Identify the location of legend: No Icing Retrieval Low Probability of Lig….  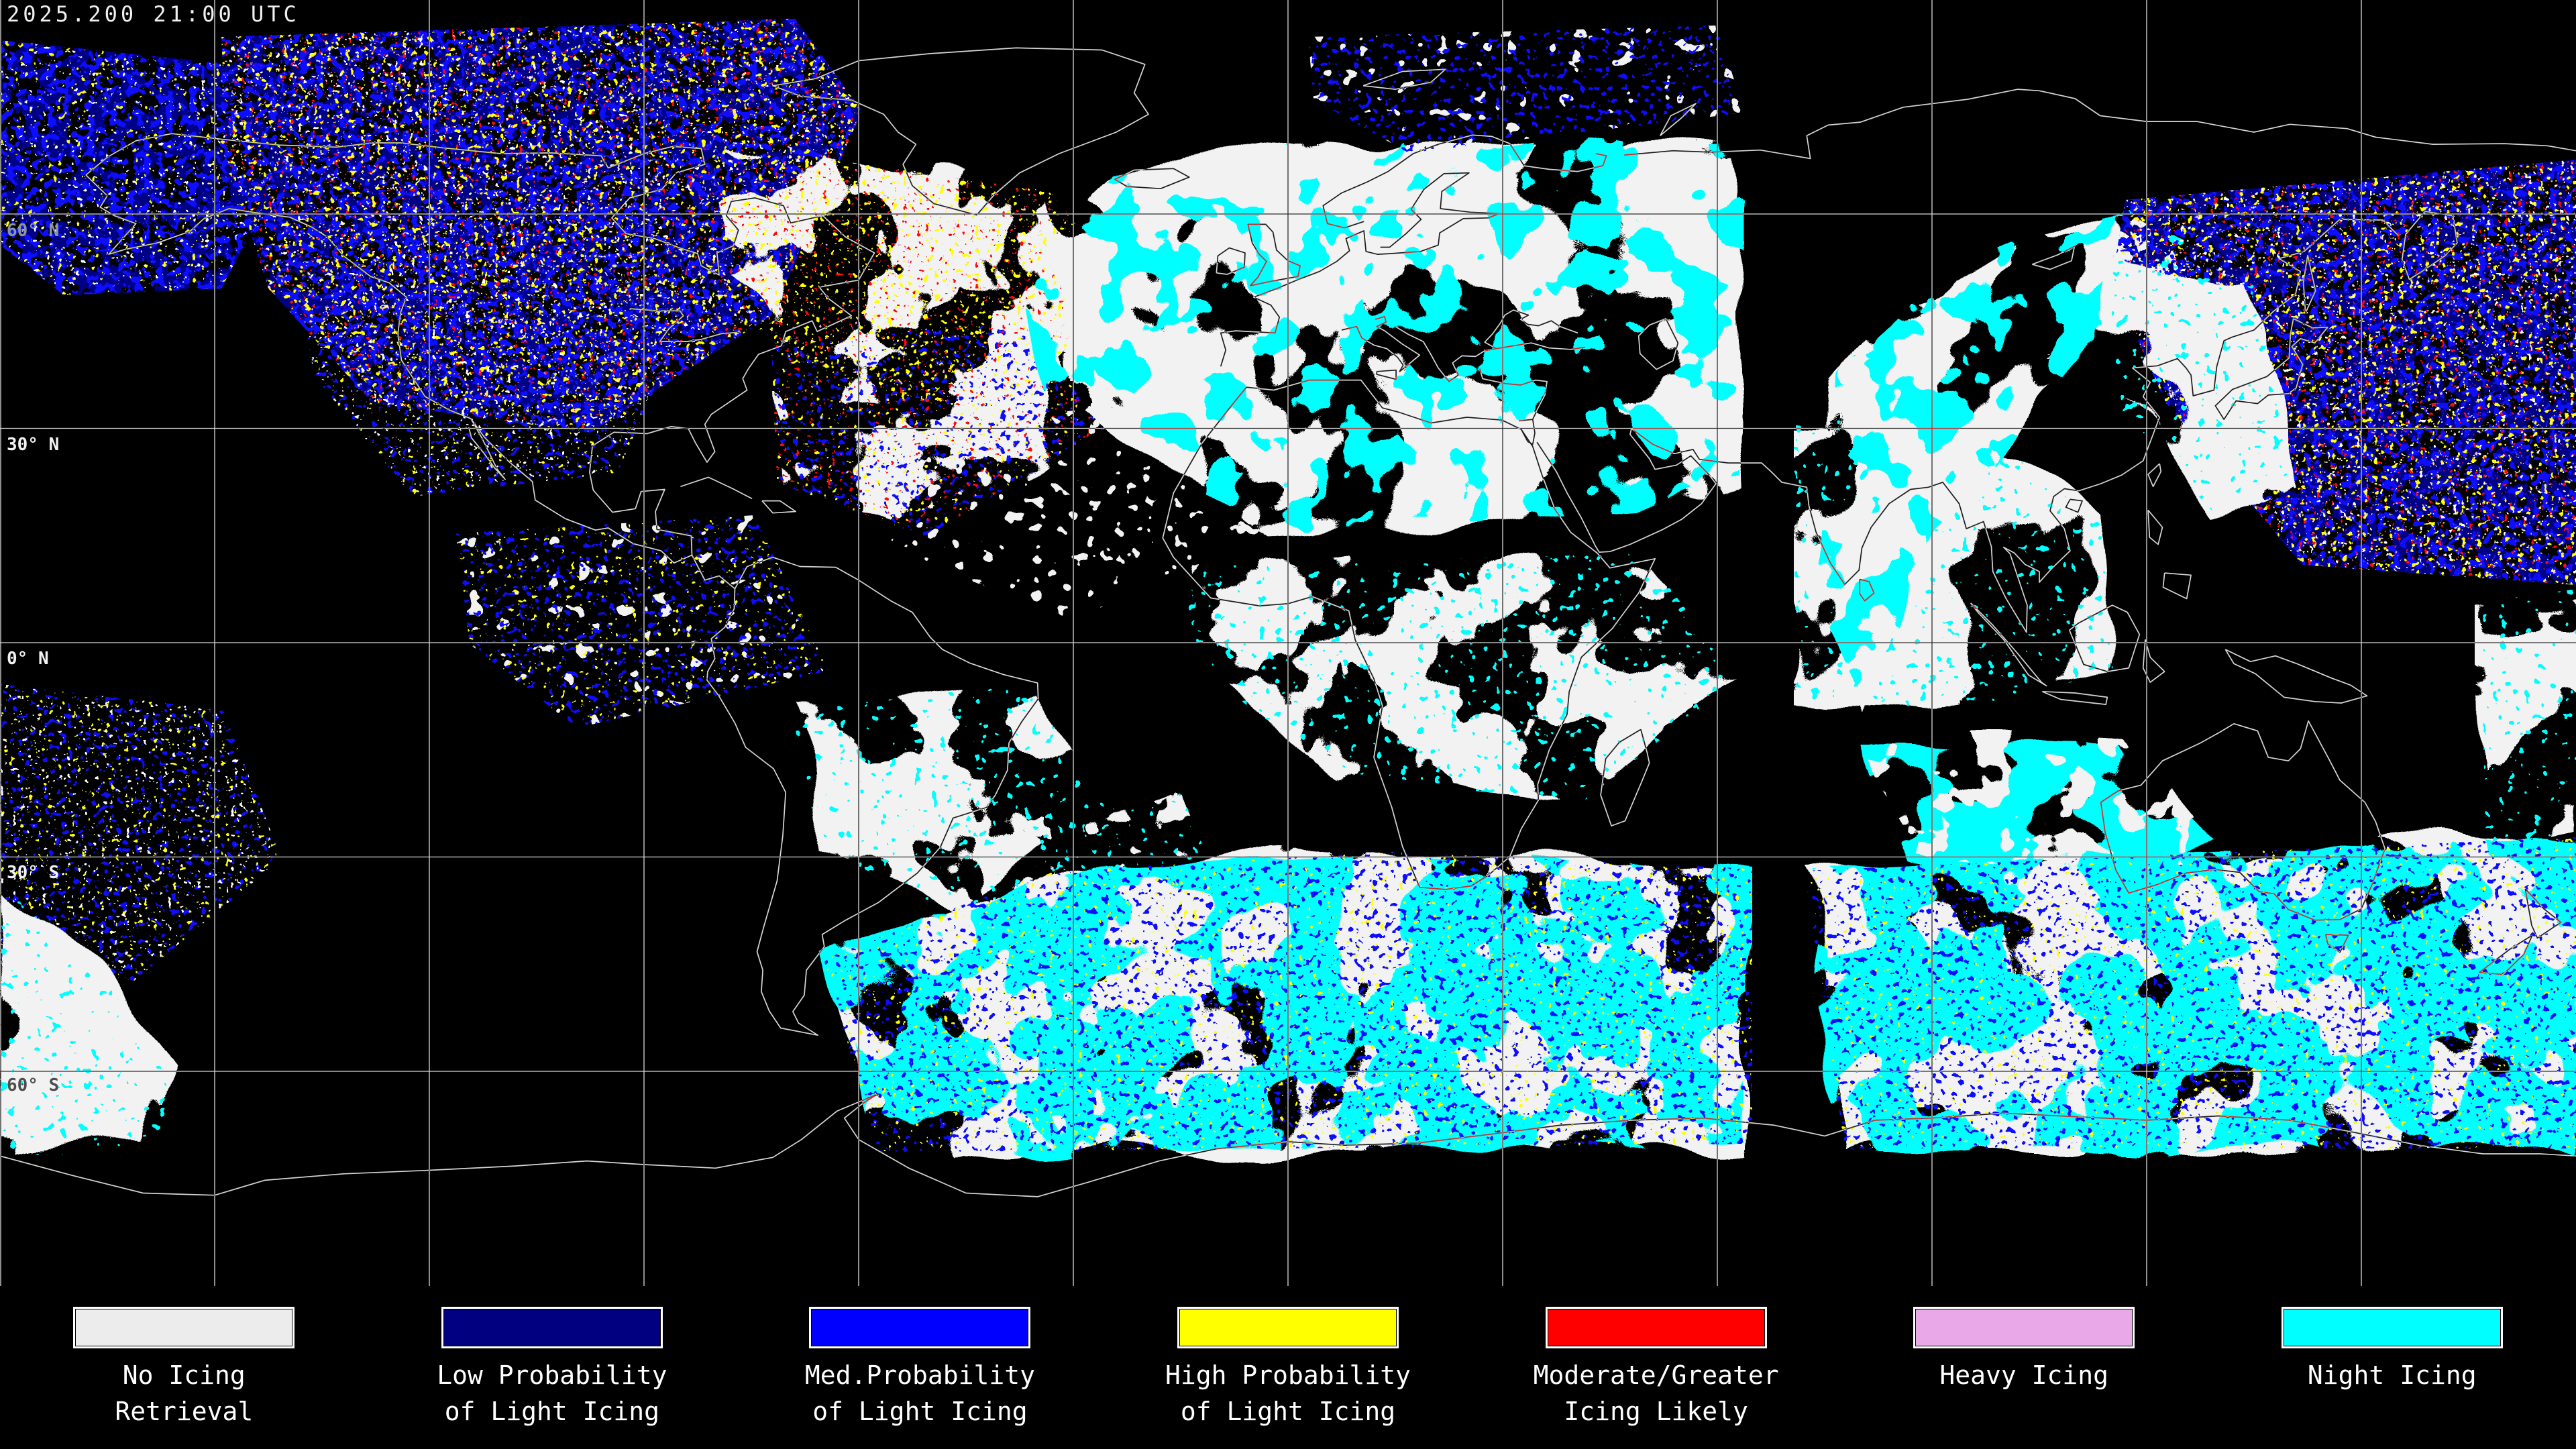
(1288, 1368).